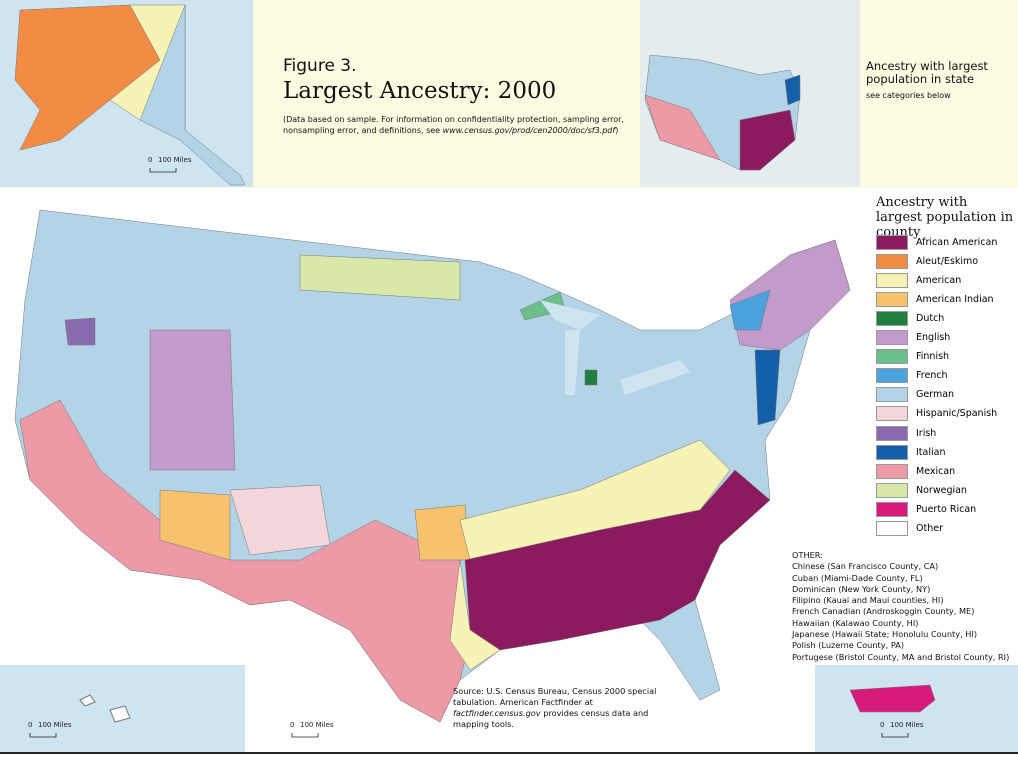  I want to click on region-new-england, so click(790, 295).